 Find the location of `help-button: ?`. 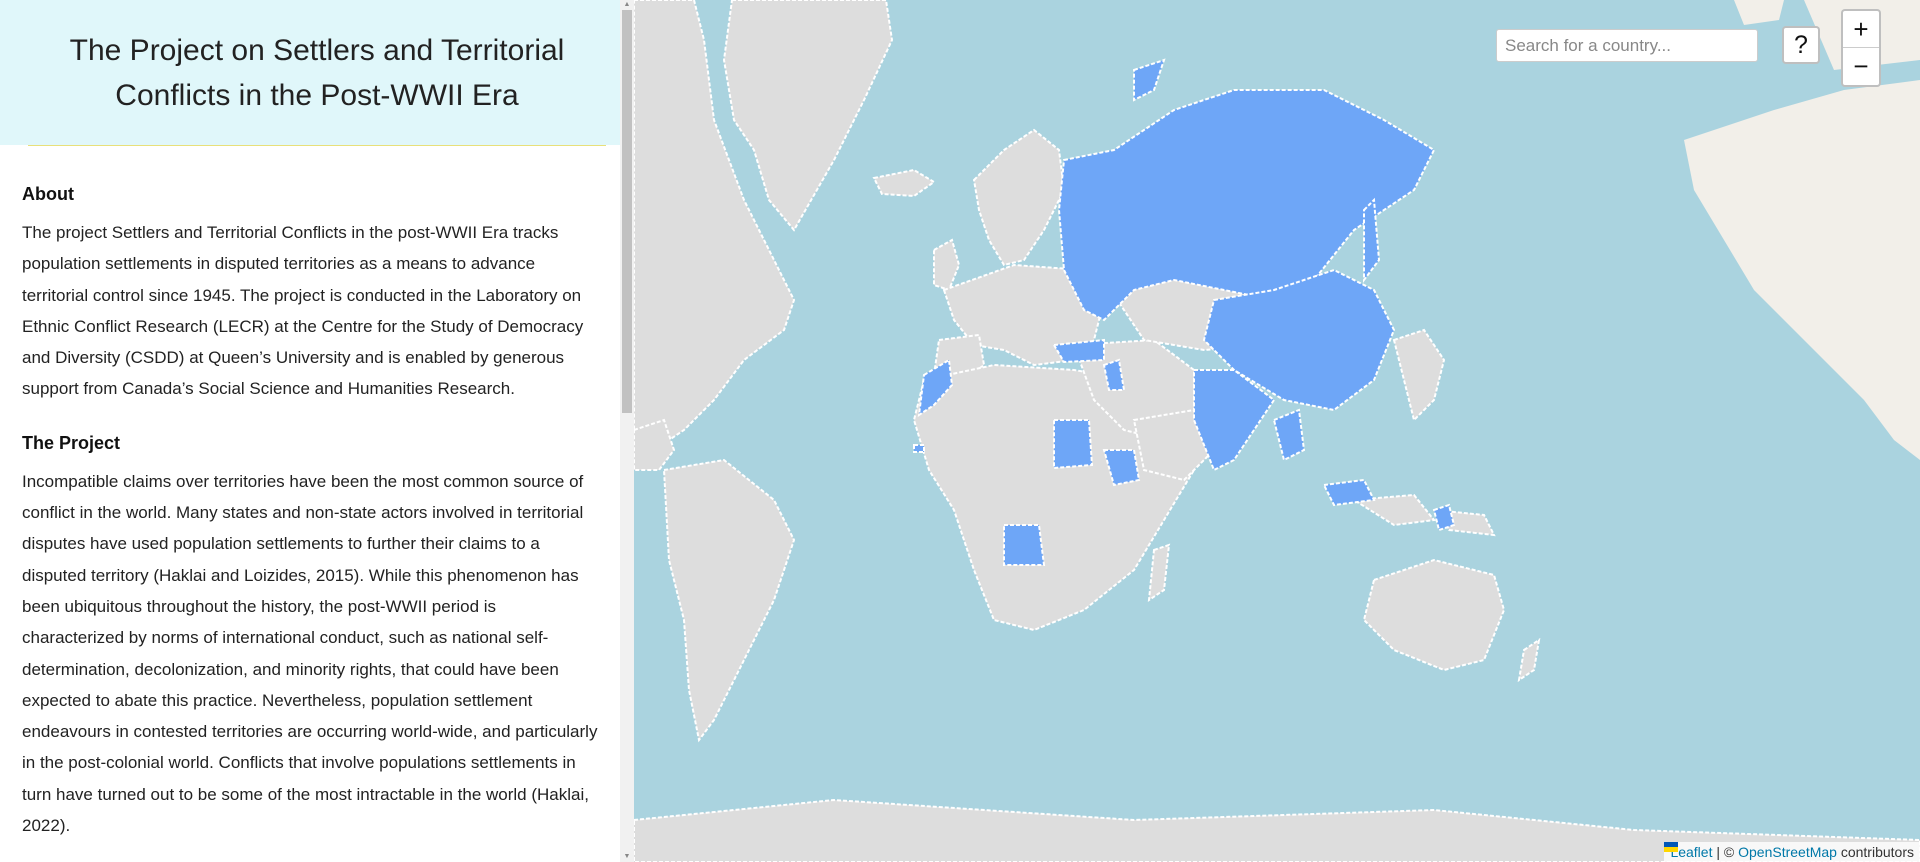

help-button: ? is located at coordinates (1801, 45).